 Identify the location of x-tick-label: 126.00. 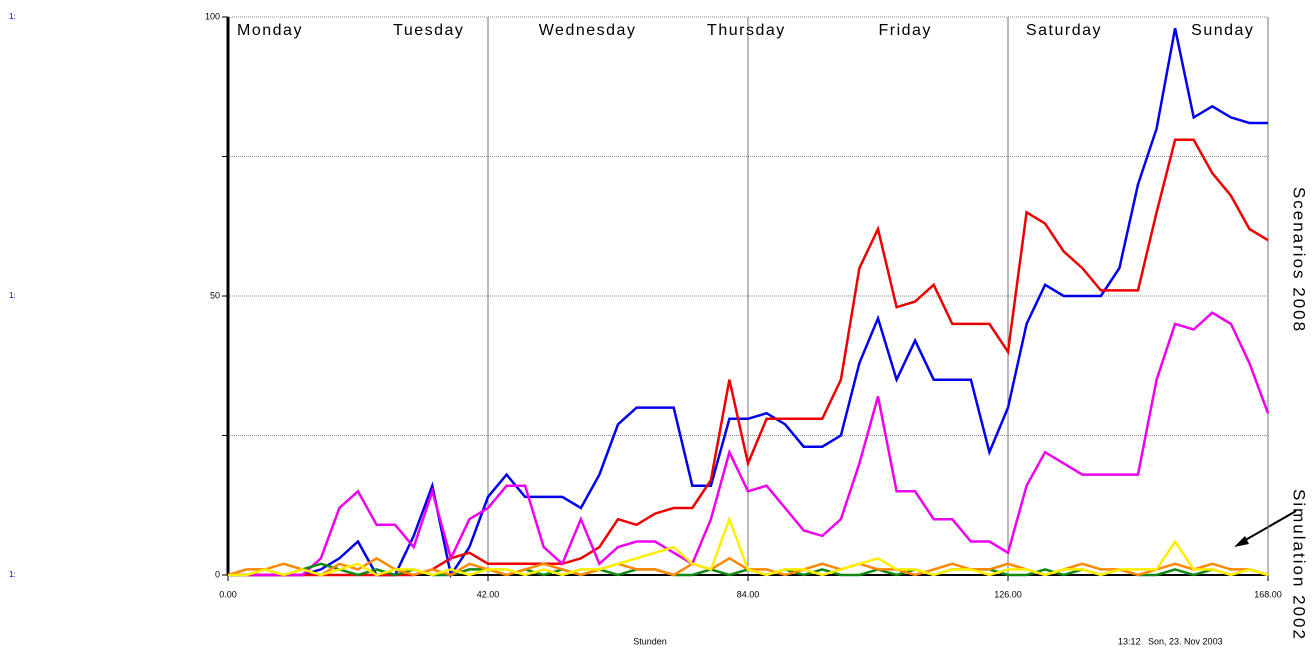
(1008, 594).